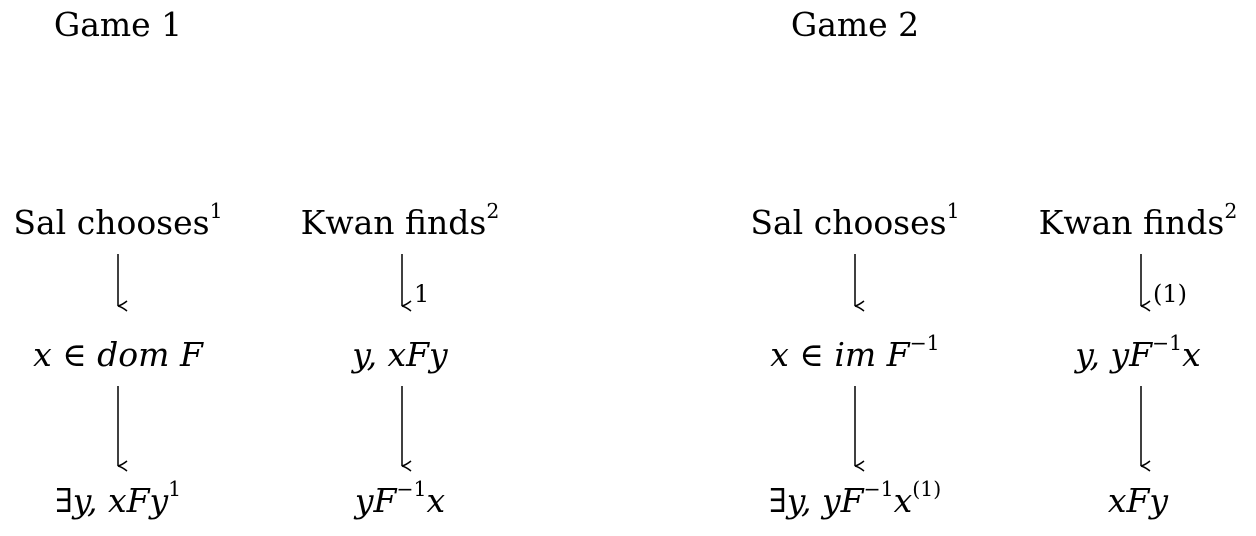 This screenshot has width=1256, height=536. I want to click on game1-title: Game 1, so click(118, 24).